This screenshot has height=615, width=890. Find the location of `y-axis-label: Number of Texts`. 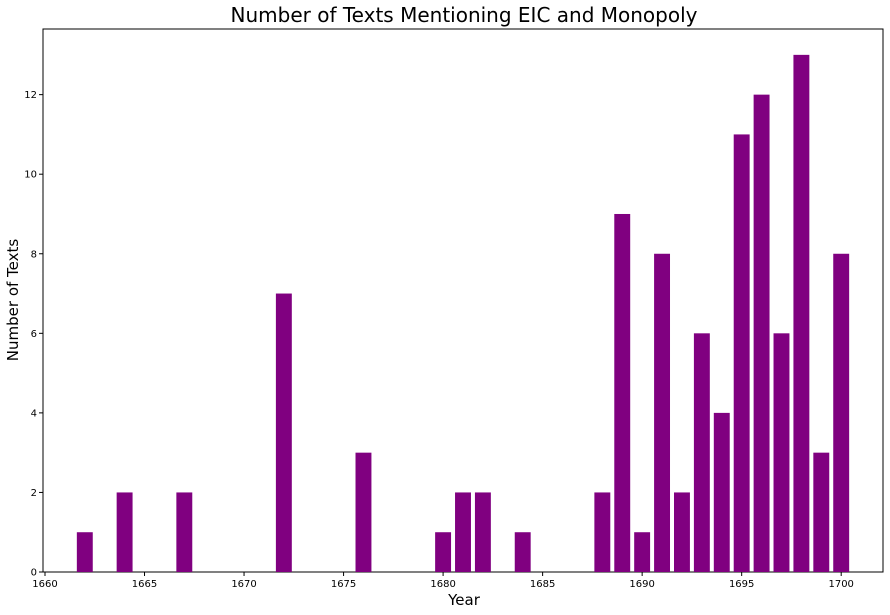

y-axis-label: Number of Texts is located at coordinates (13, 300).